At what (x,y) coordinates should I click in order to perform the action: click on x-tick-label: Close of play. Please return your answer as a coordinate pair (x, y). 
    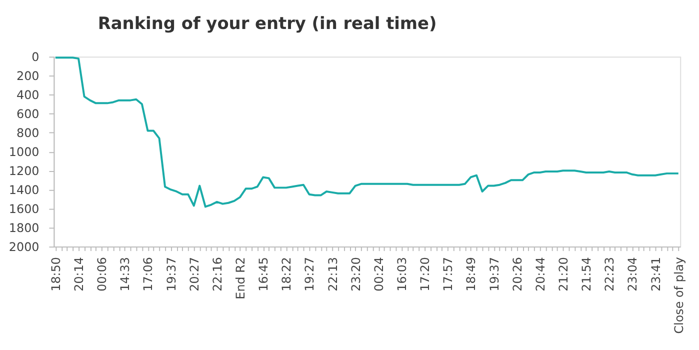
    Looking at the image, I should click on (679, 295).